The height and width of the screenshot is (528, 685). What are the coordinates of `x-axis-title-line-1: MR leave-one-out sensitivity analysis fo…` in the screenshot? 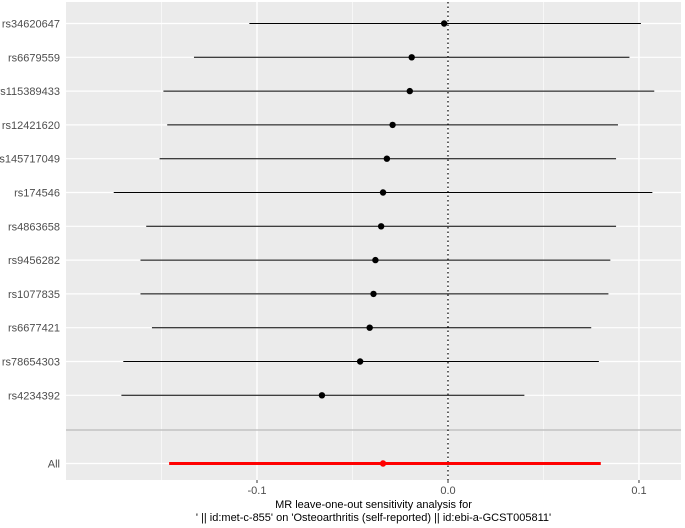 It's located at (373, 505).